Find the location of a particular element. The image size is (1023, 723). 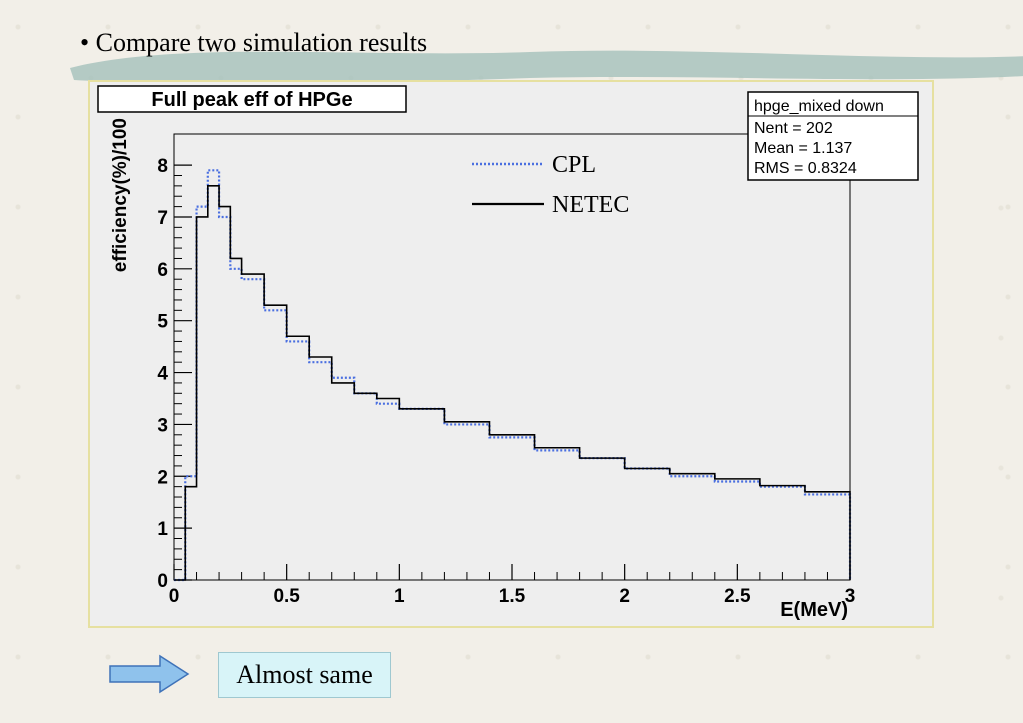

right-arrow-icon is located at coordinates (149, 674).